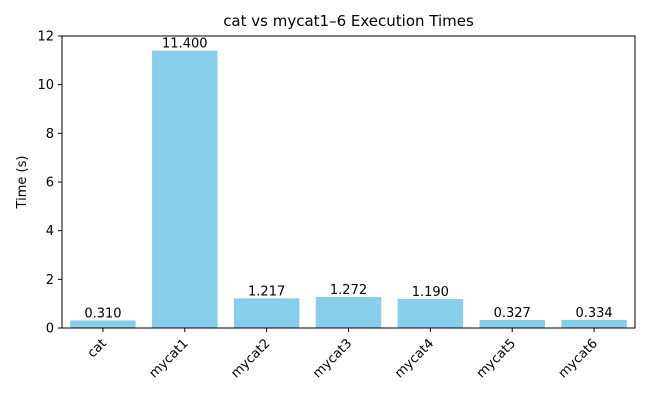  I want to click on y-tick-label: 12, so click(45, 37).